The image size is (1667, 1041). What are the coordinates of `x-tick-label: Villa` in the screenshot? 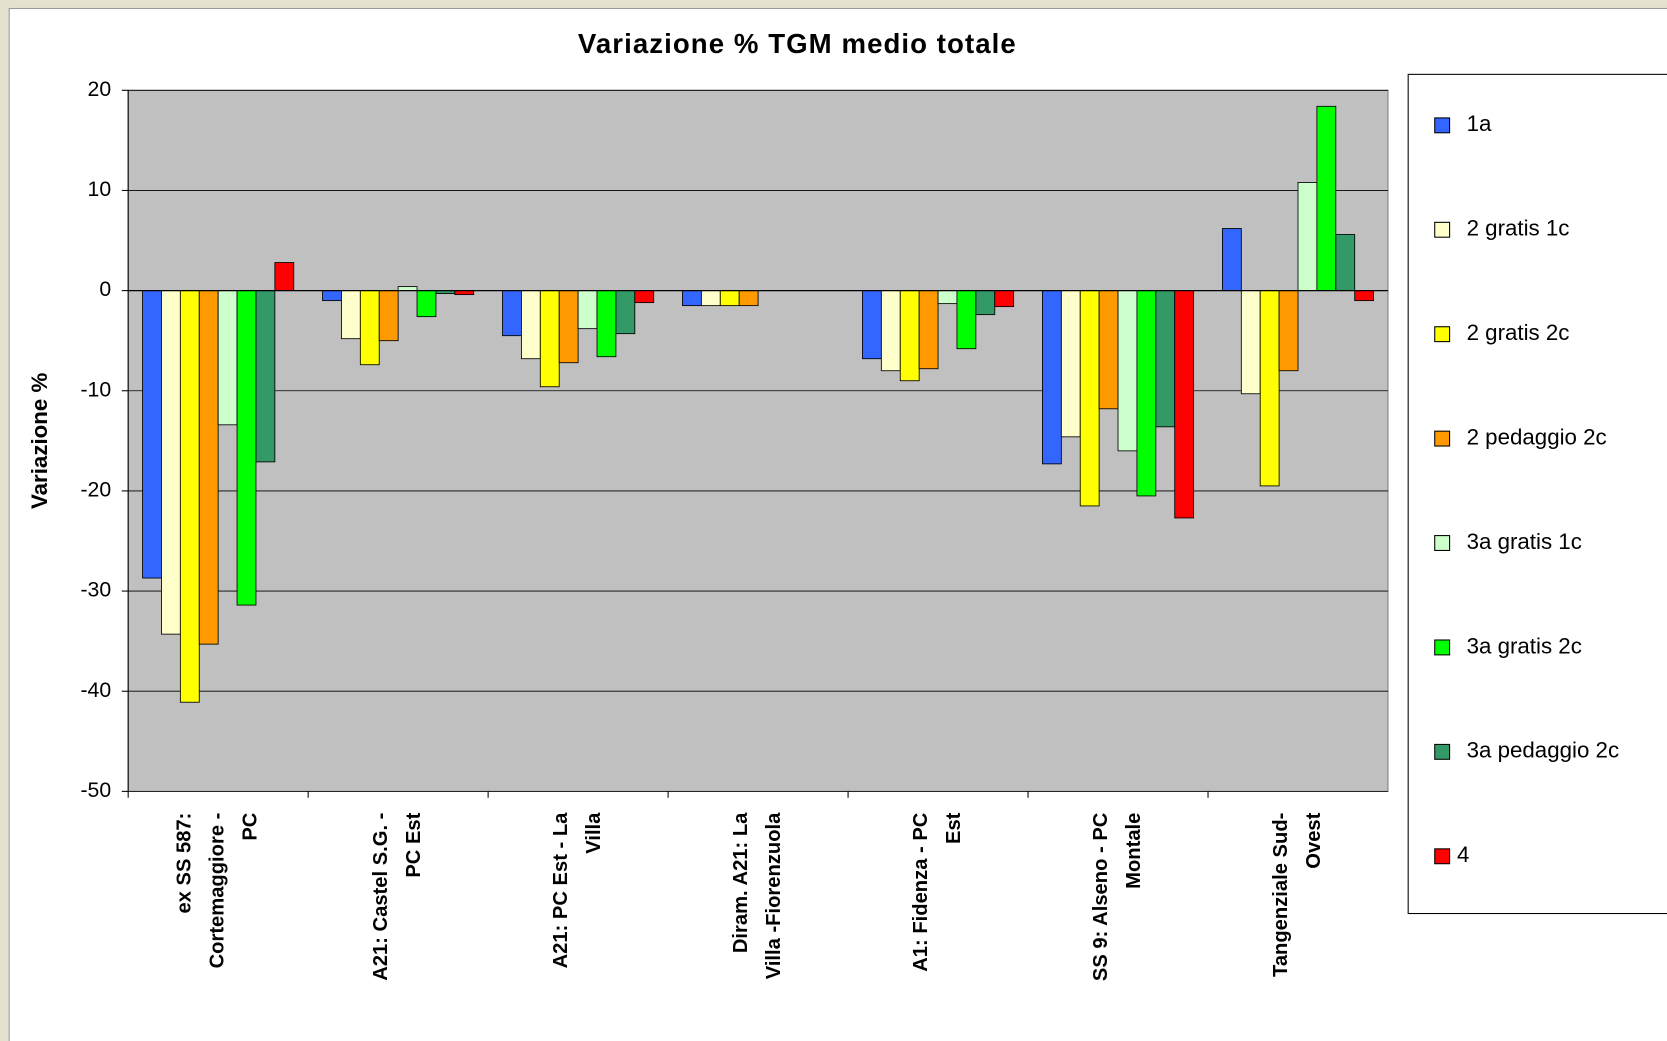 It's located at (594, 833).